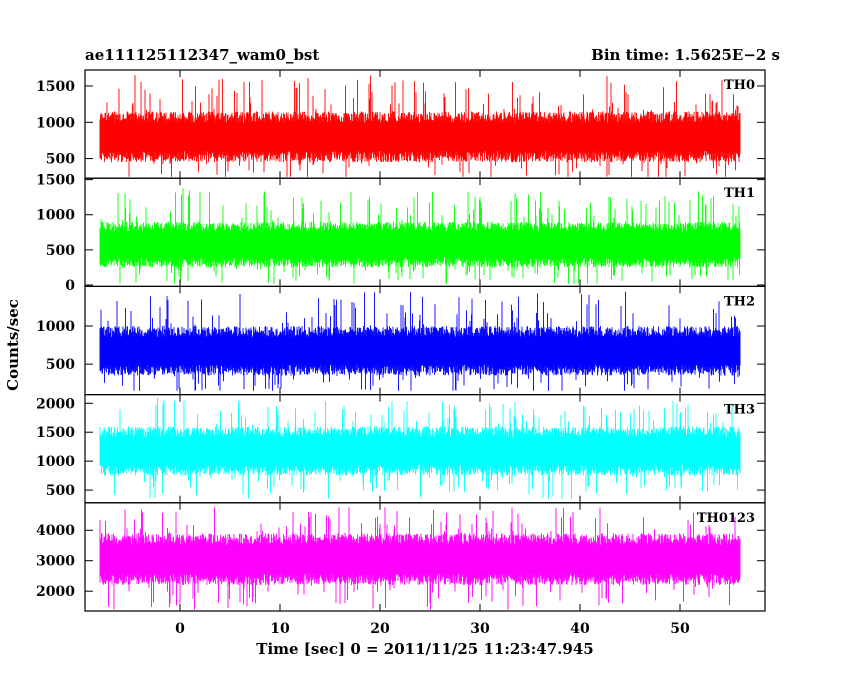 The width and height of the screenshot is (850, 680). Describe the element at coordinates (726, 518) in the screenshot. I see `panel-label: TH0123` at that location.